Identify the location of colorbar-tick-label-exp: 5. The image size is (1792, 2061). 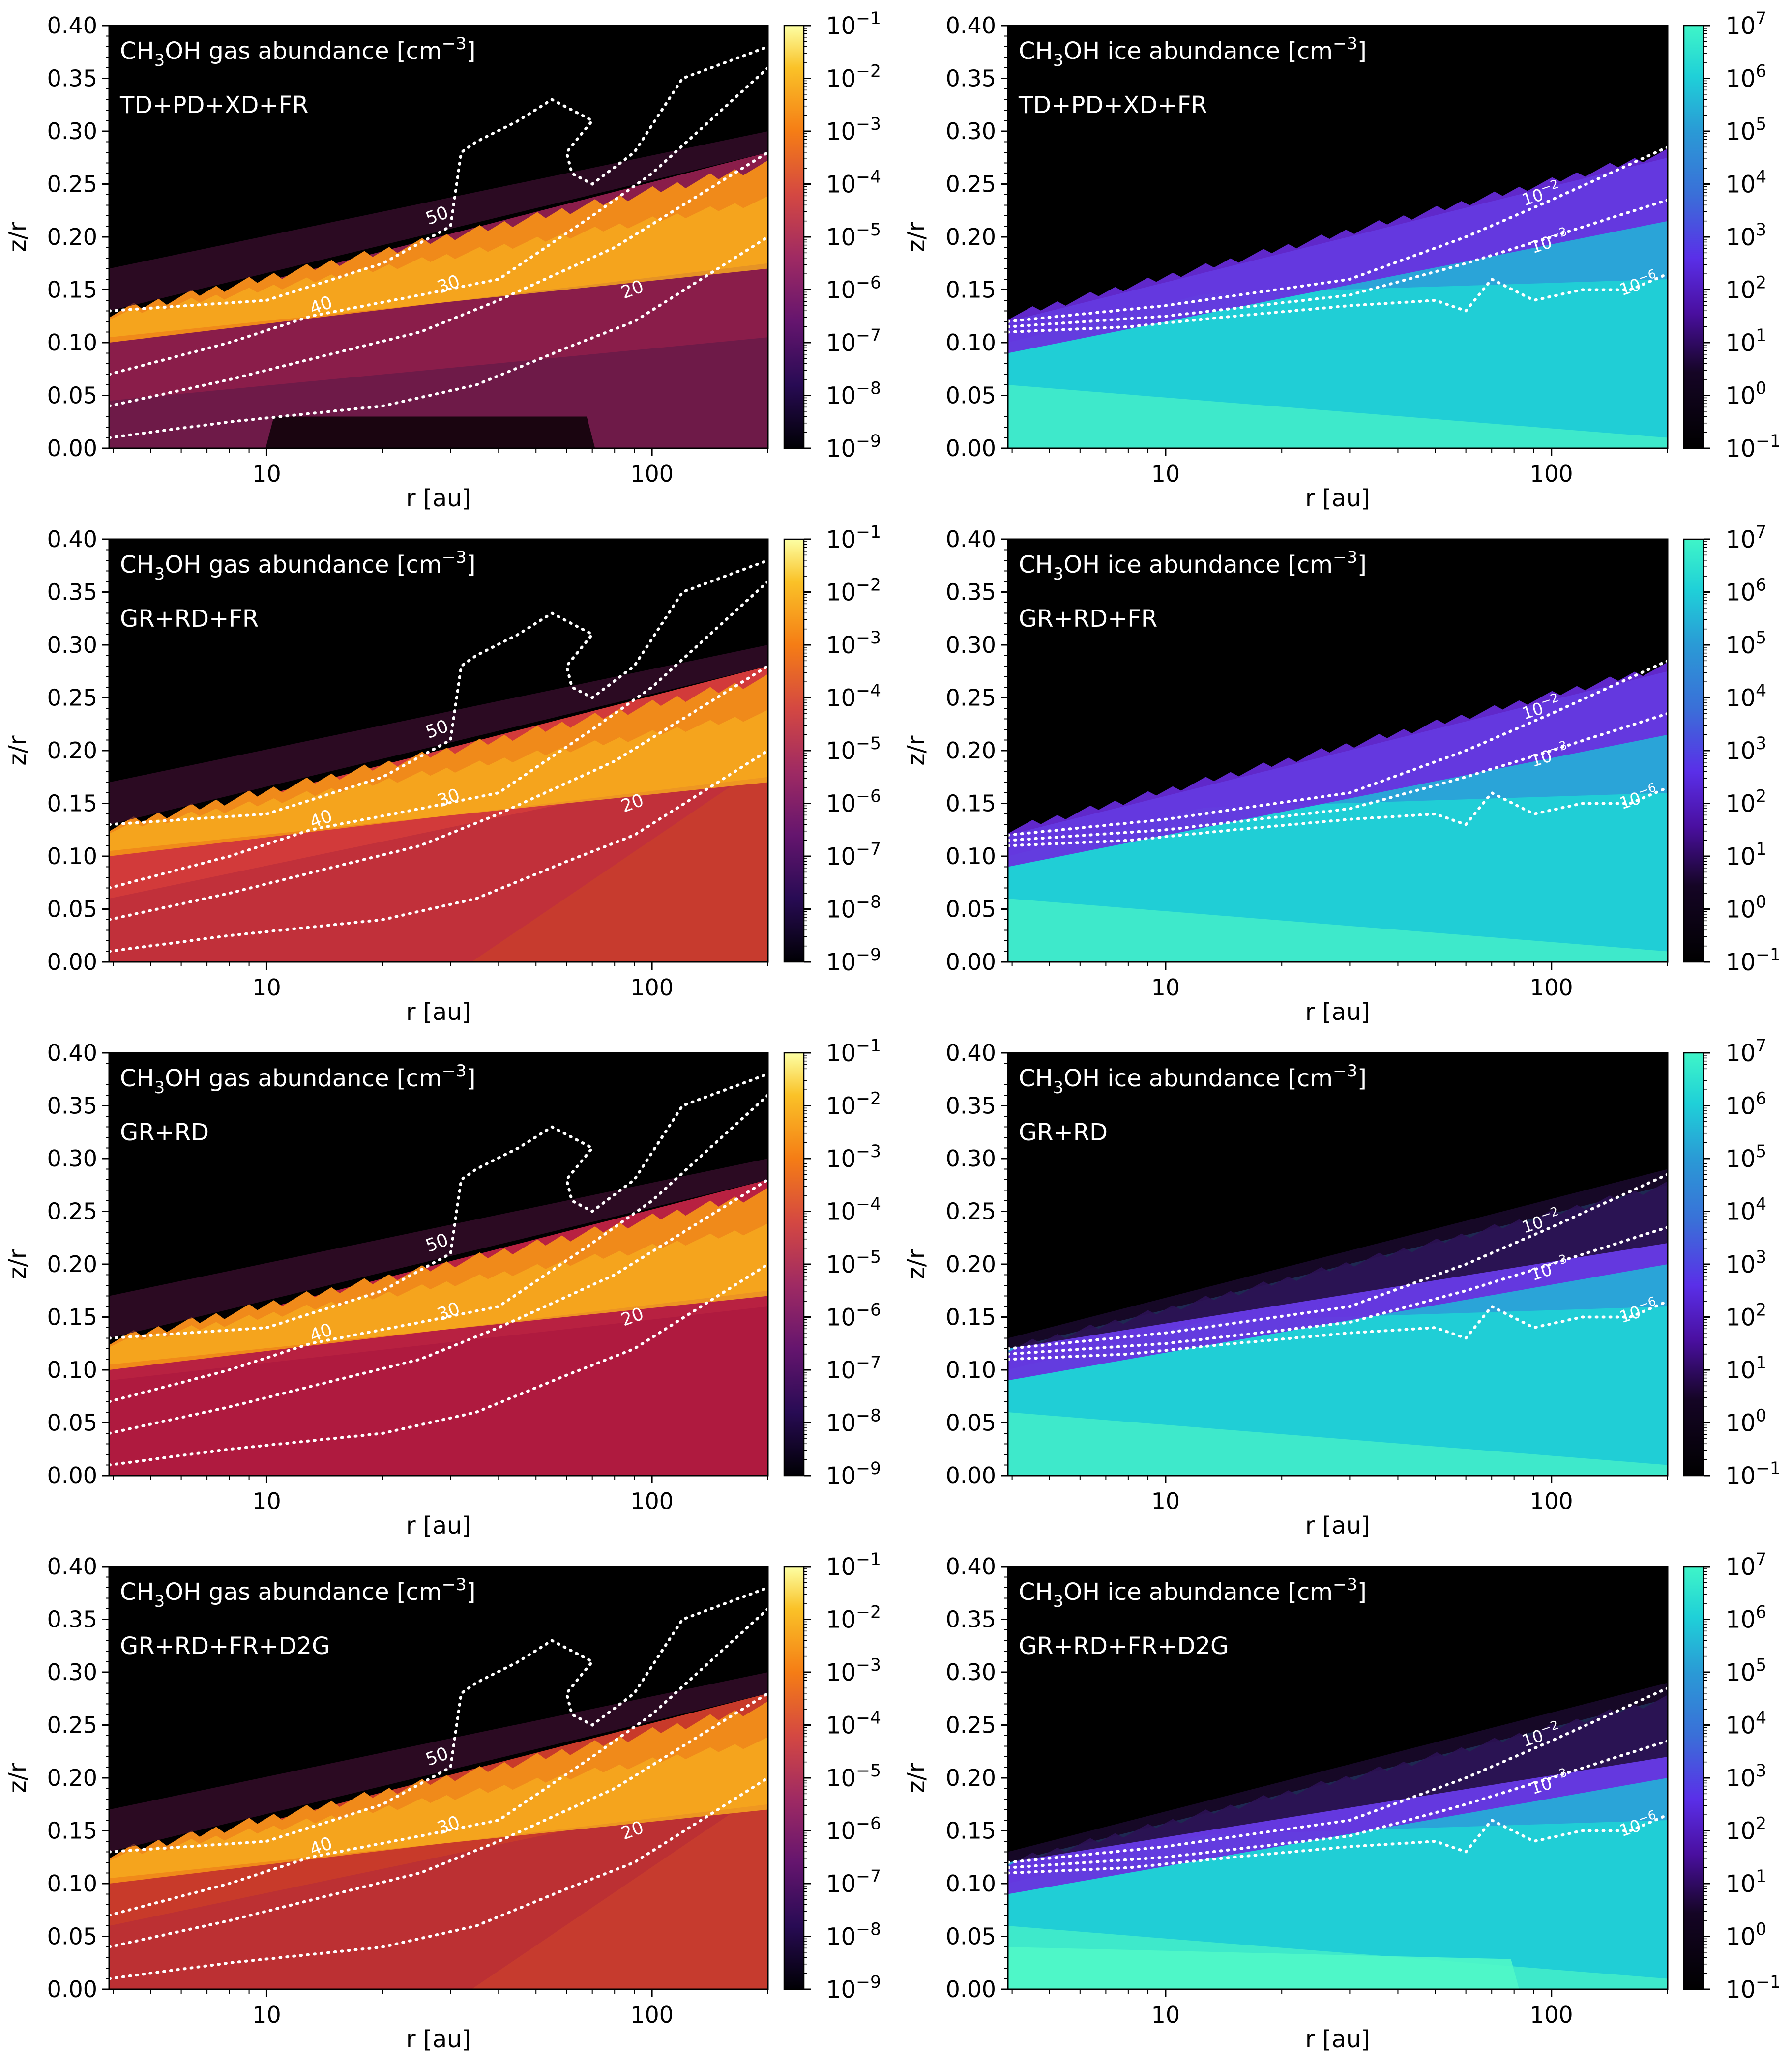
(1761, 1151).